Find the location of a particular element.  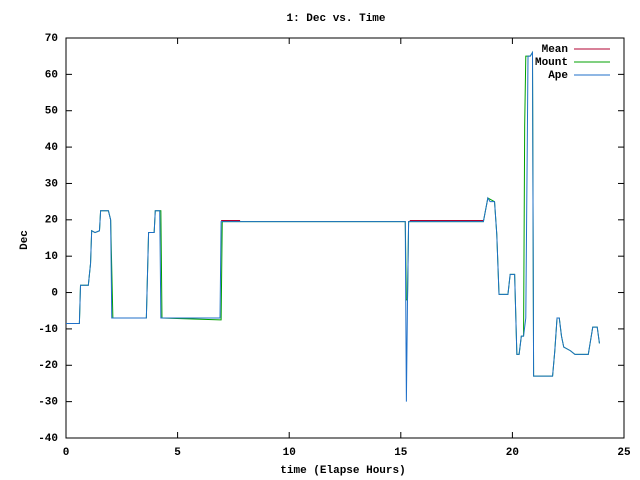

y-tick-label: 0 is located at coordinates (54, 293).